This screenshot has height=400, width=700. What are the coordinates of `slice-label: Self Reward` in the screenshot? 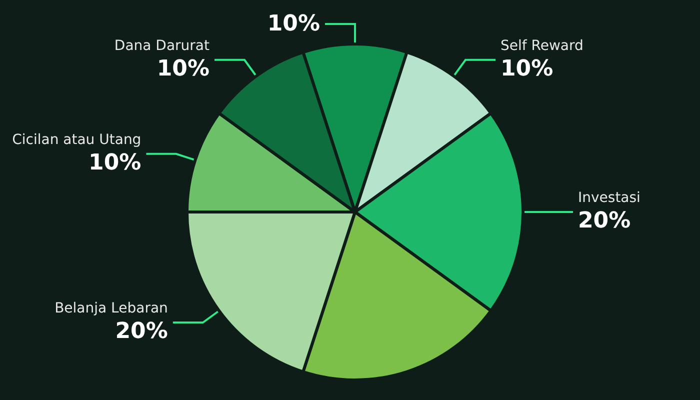 It's located at (542, 46).